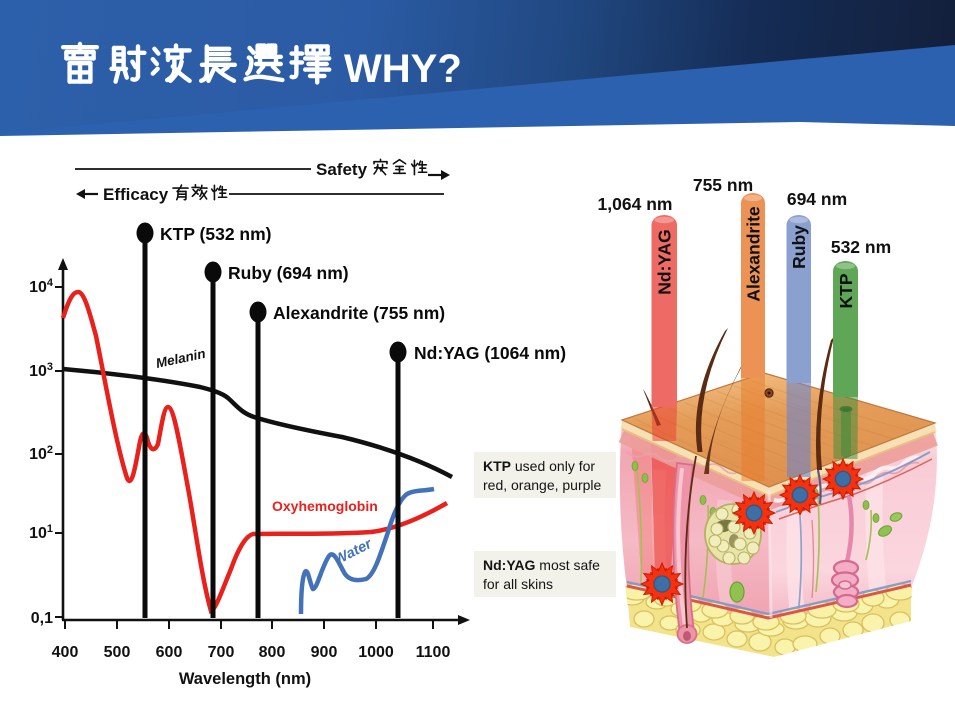 Image resolution: width=955 pixels, height=715 pixels. Describe the element at coordinates (403, 68) in the screenshot. I see `svg-text: WHY?` at that location.